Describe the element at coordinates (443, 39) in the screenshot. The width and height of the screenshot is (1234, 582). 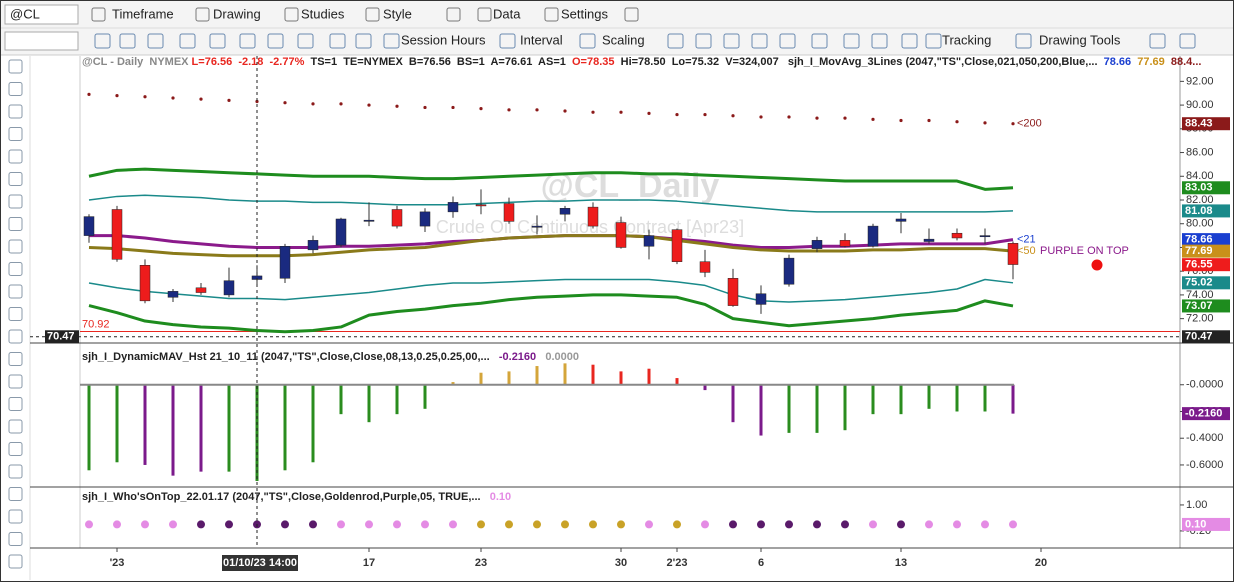
I see `menu-item: Session Hours` at that location.